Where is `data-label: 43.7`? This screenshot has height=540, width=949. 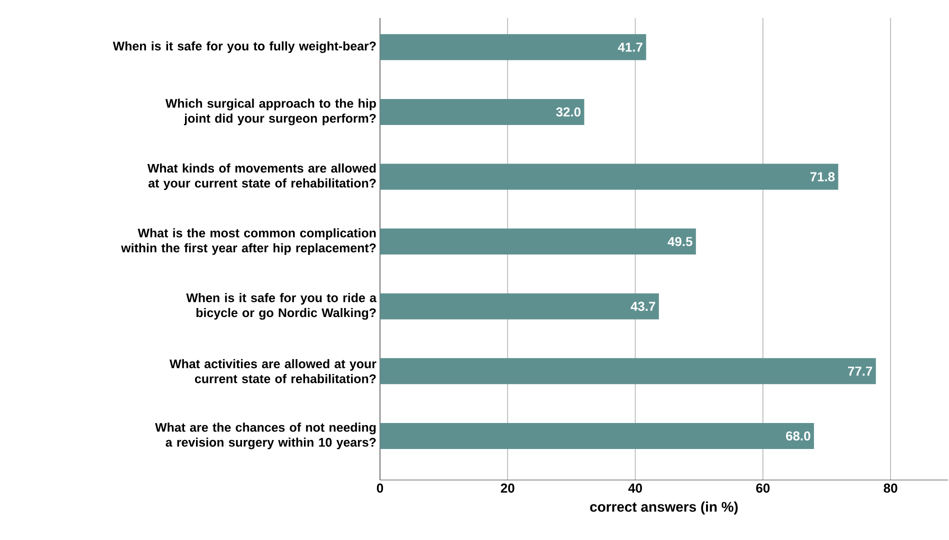
data-label: 43.7 is located at coordinates (643, 306).